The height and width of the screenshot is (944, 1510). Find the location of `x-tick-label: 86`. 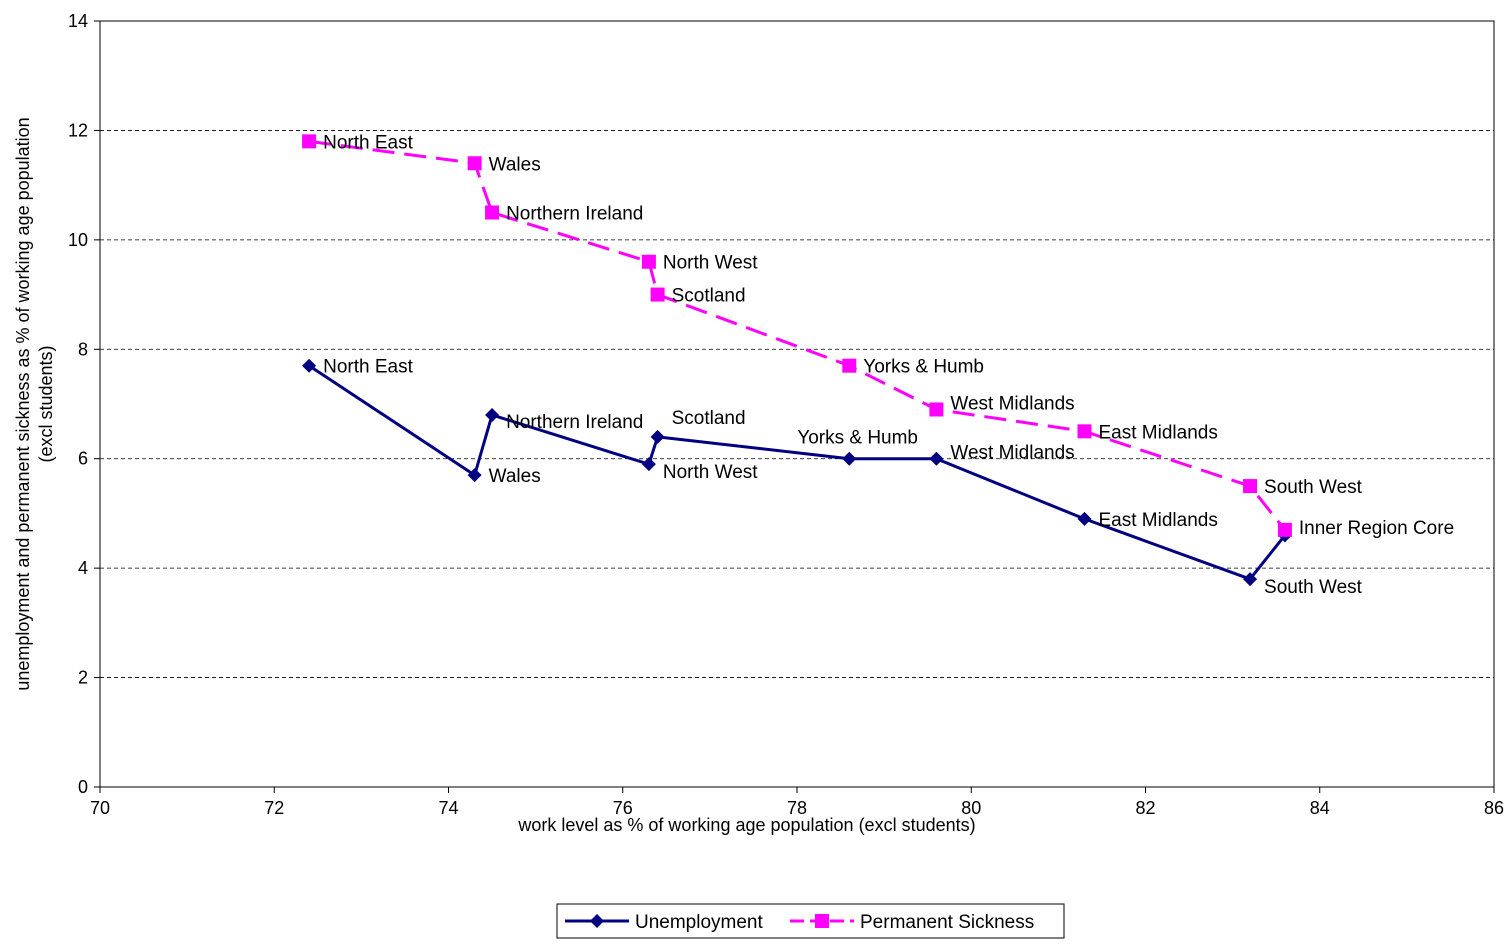

x-tick-label: 86 is located at coordinates (1494, 808).